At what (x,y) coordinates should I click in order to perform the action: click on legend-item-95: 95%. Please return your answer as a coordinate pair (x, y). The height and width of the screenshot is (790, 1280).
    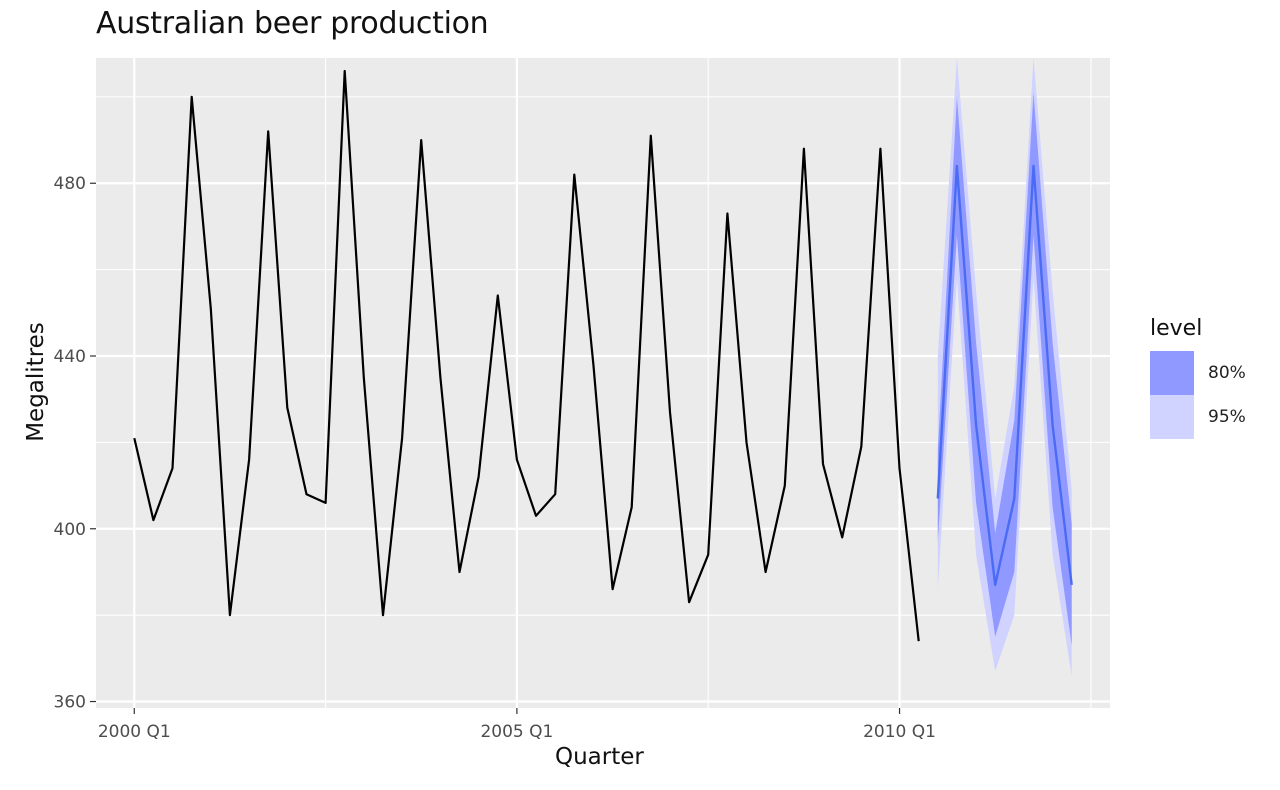
    Looking at the image, I should click on (1198, 417).